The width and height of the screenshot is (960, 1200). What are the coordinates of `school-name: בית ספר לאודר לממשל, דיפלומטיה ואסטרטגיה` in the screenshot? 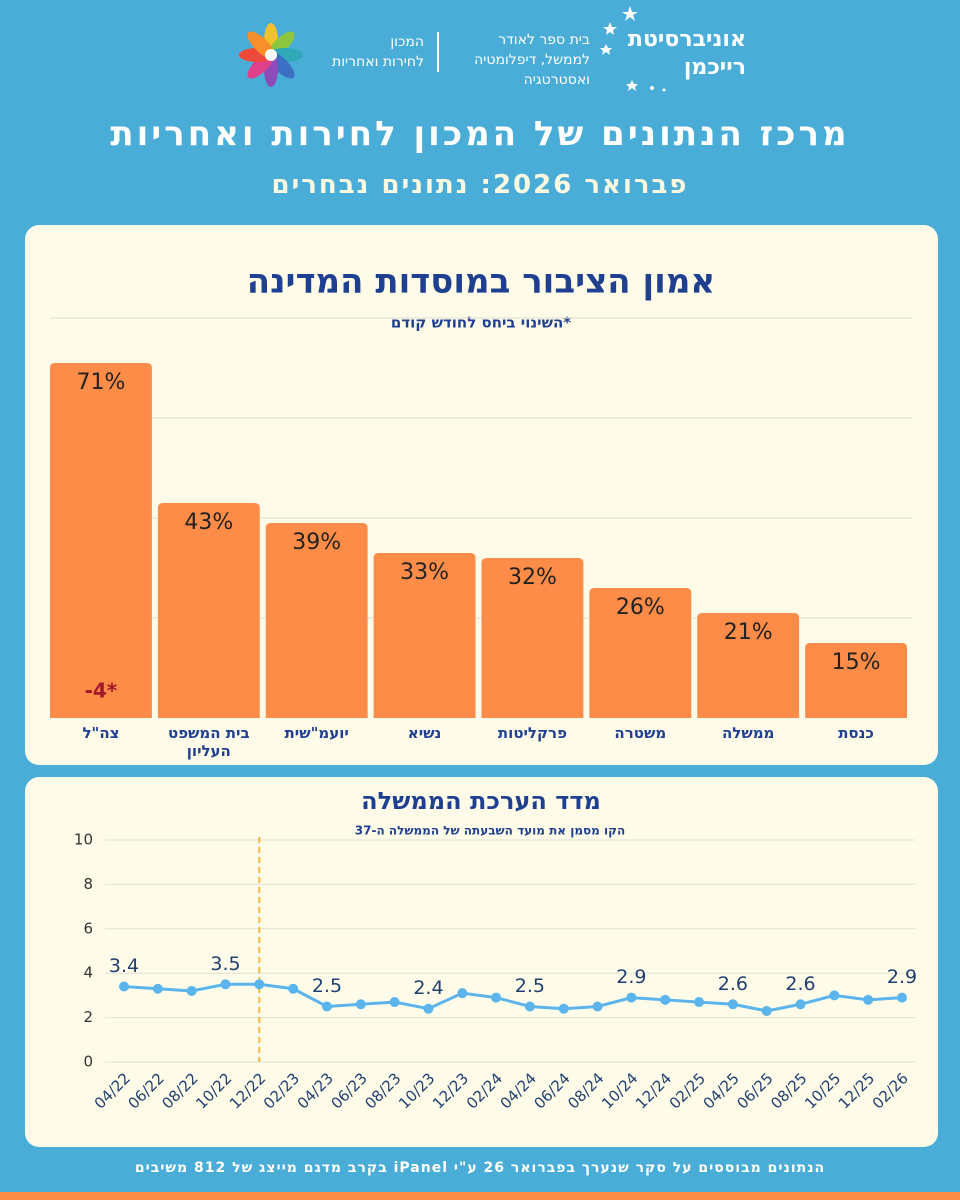 It's located at (519, 60).